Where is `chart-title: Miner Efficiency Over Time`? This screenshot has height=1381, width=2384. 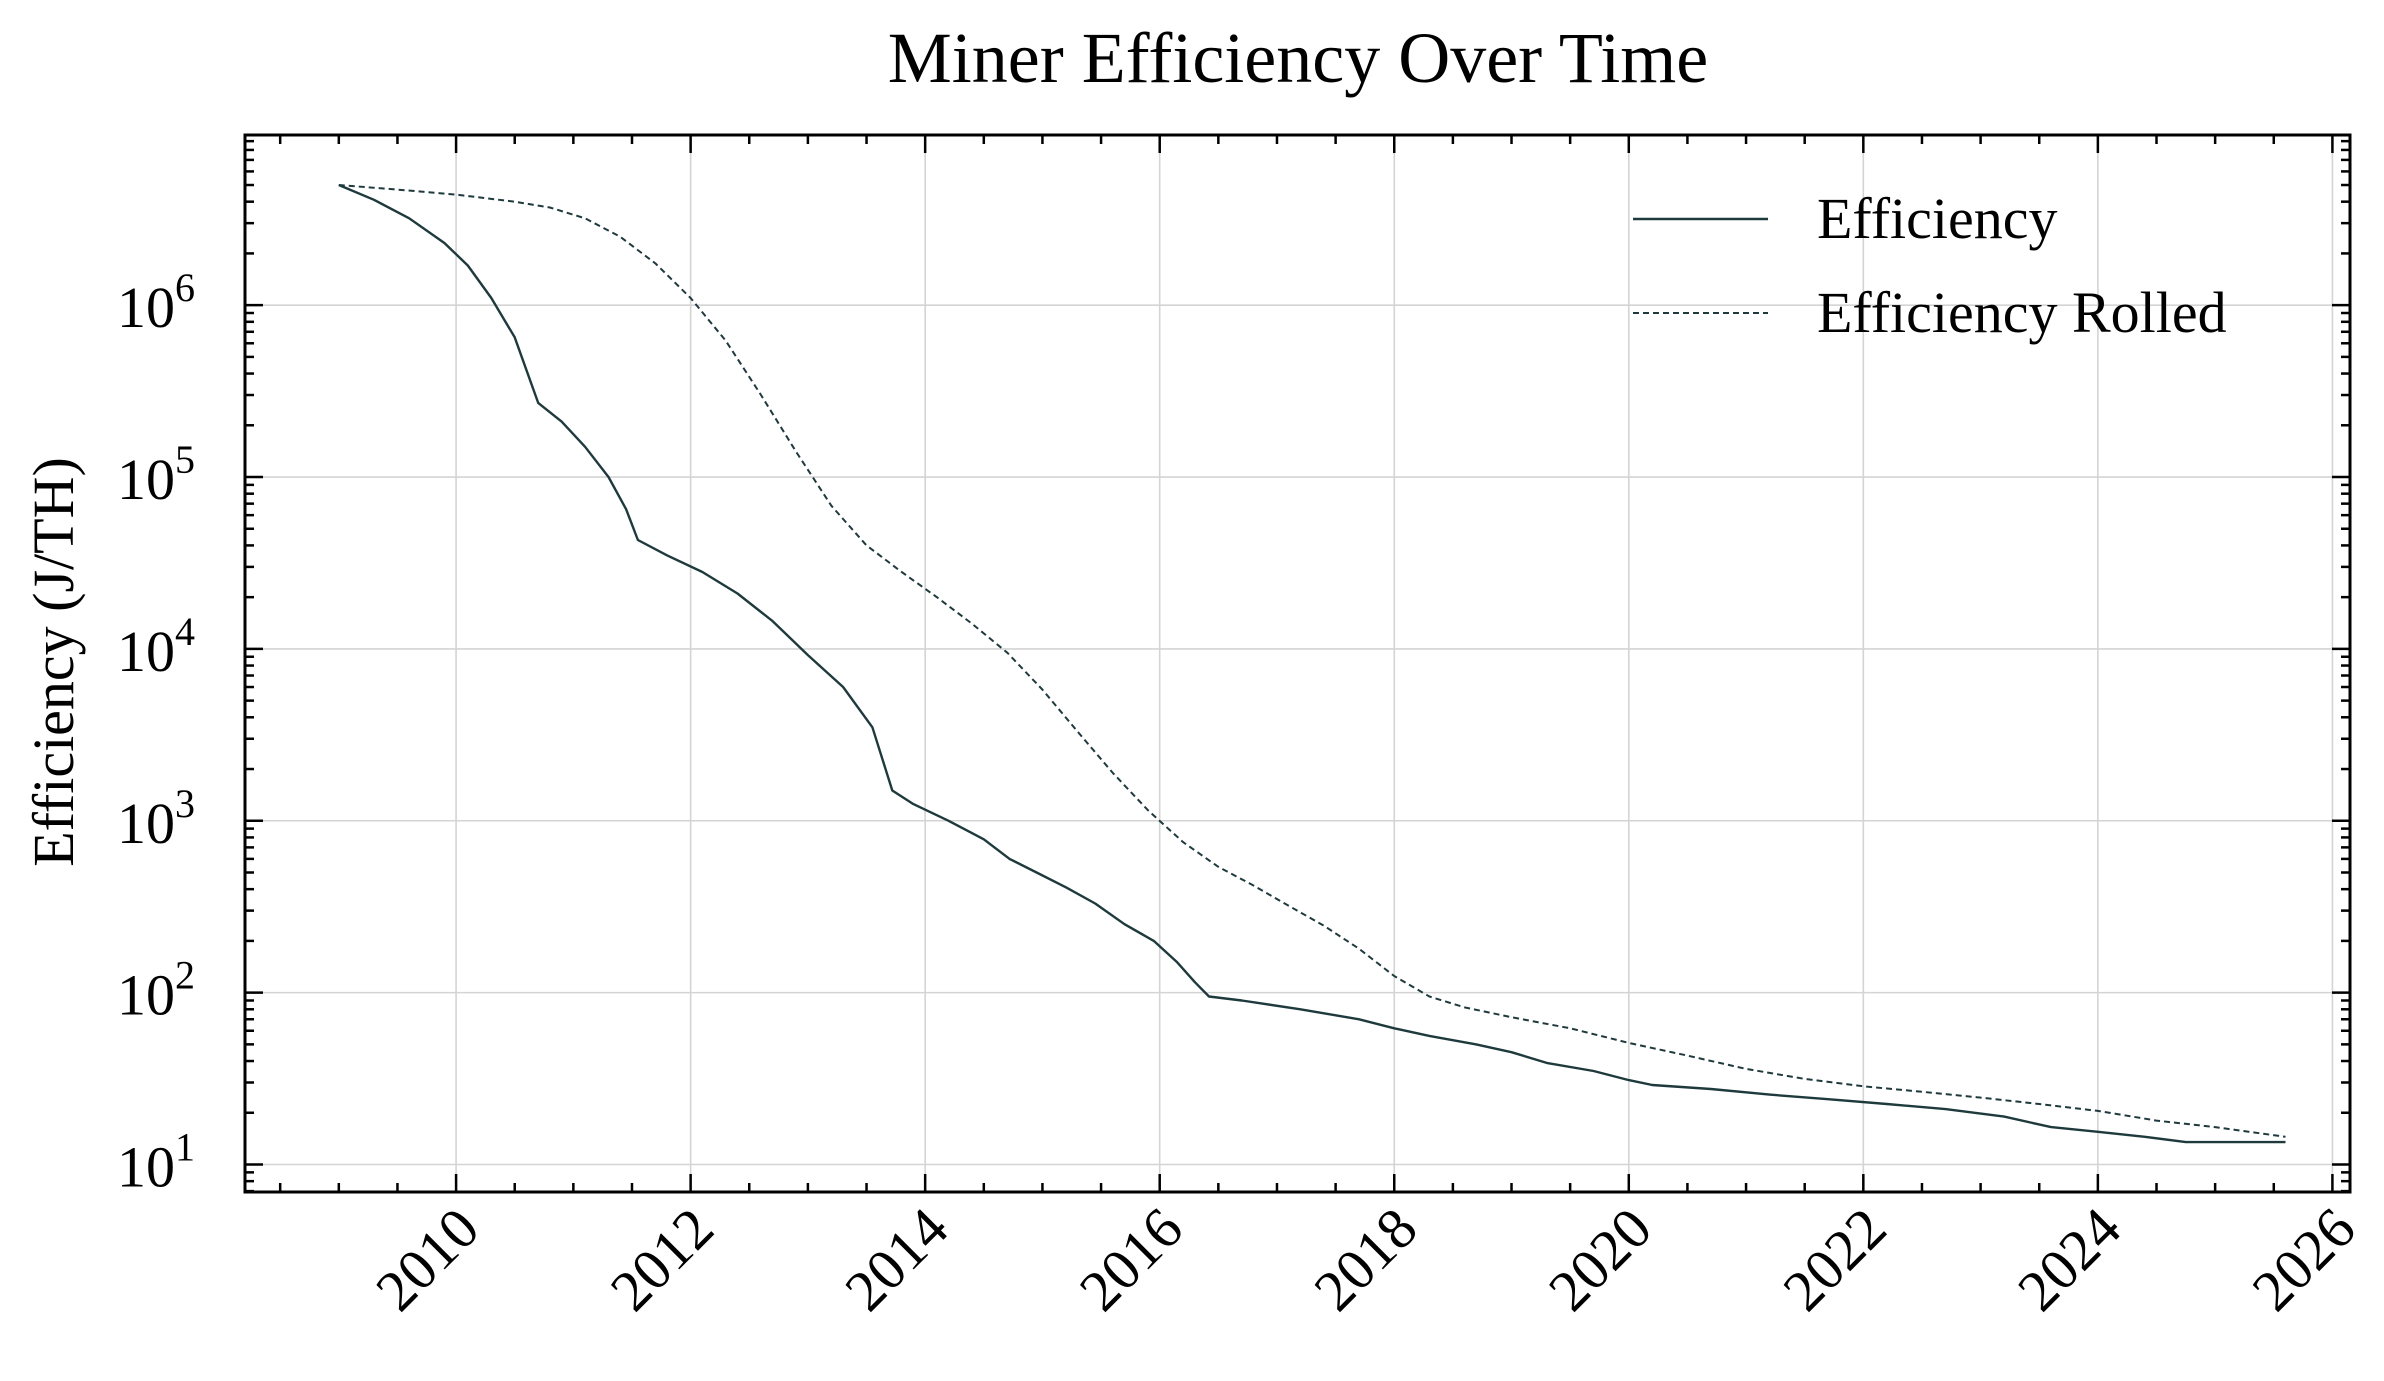
chart-title: Miner Efficiency Over Time is located at coordinates (1298, 58).